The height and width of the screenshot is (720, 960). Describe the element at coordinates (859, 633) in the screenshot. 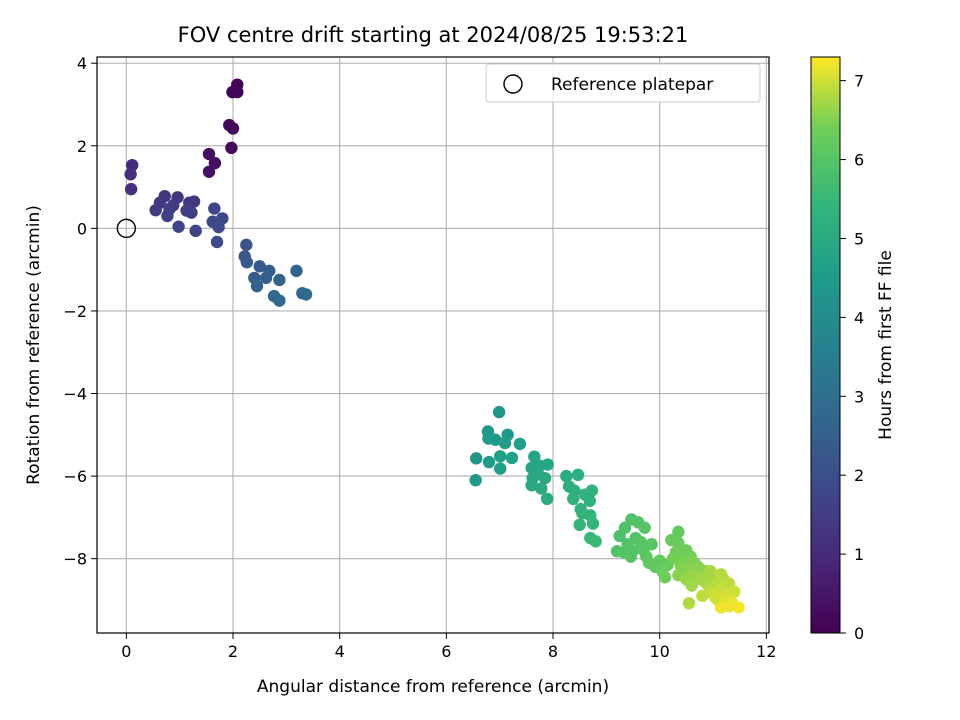

I see `colorbar-tick-label: 0` at that location.